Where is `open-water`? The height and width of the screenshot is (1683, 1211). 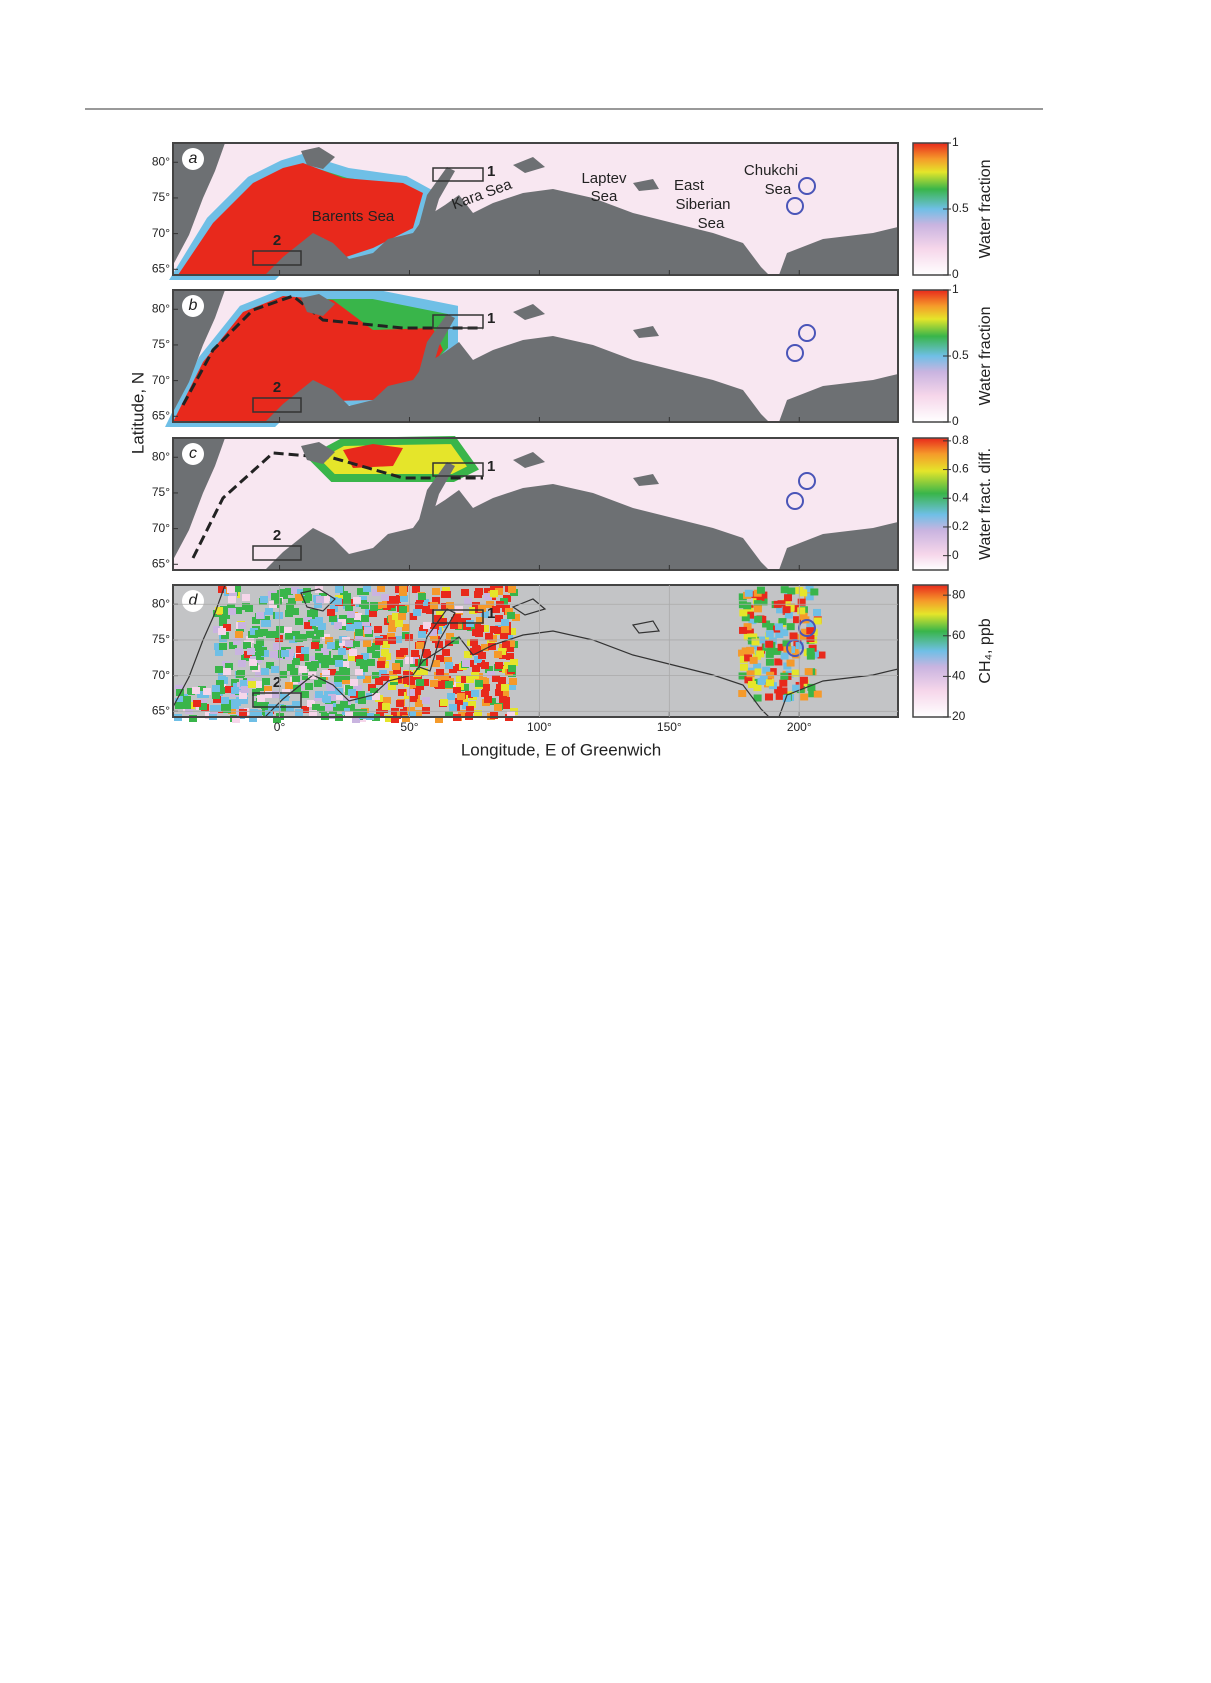 open-water is located at coordinates (308, 359).